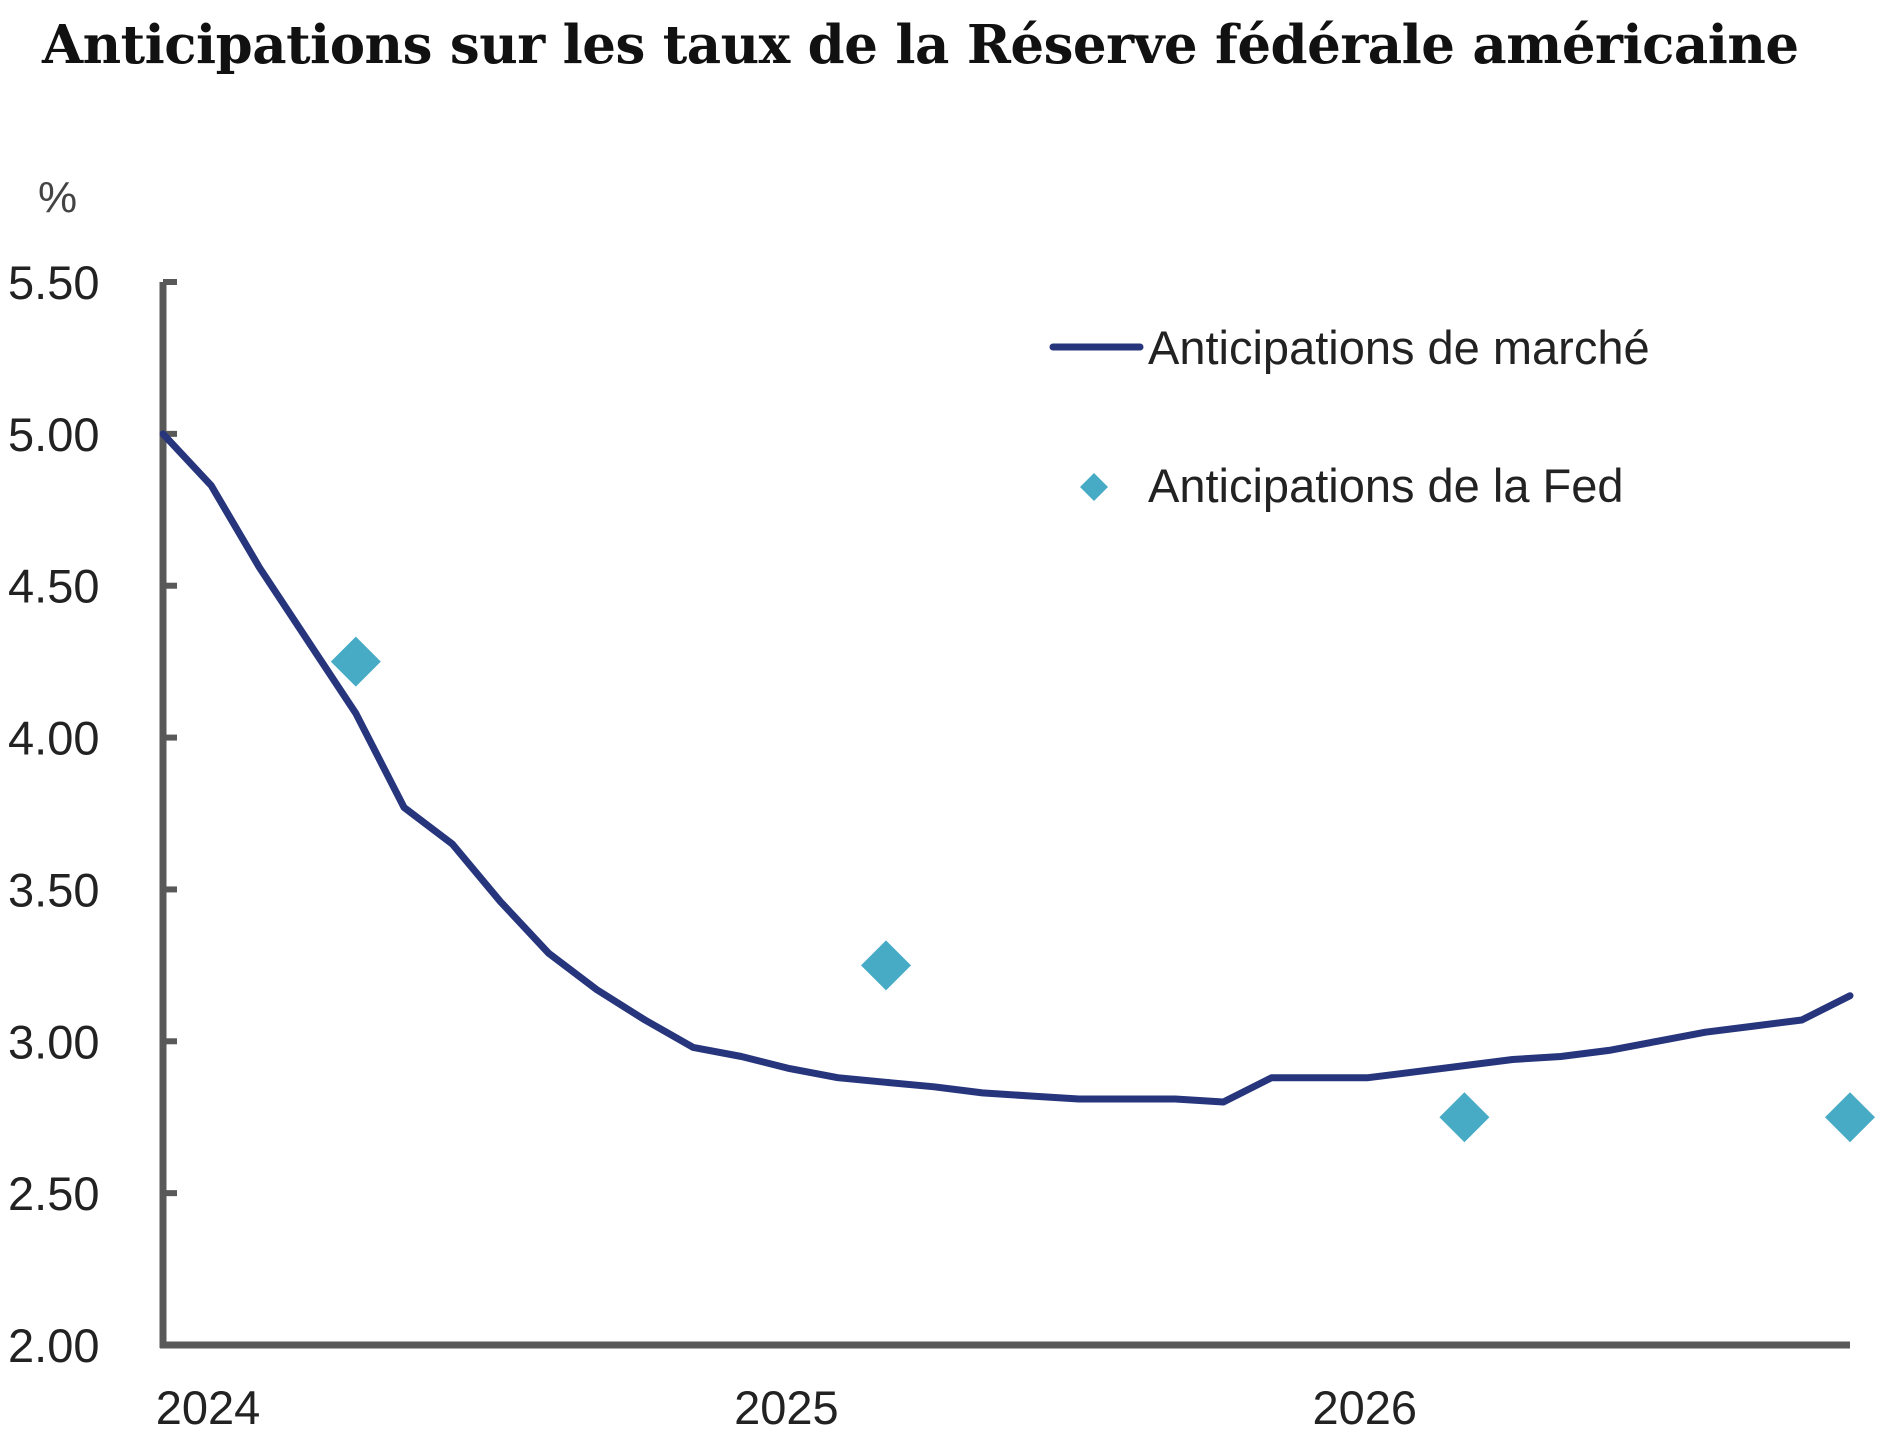 The width and height of the screenshot is (1887, 1441). What do you see at coordinates (53, 434) in the screenshot?
I see `y-tick-label: 5.00` at bounding box center [53, 434].